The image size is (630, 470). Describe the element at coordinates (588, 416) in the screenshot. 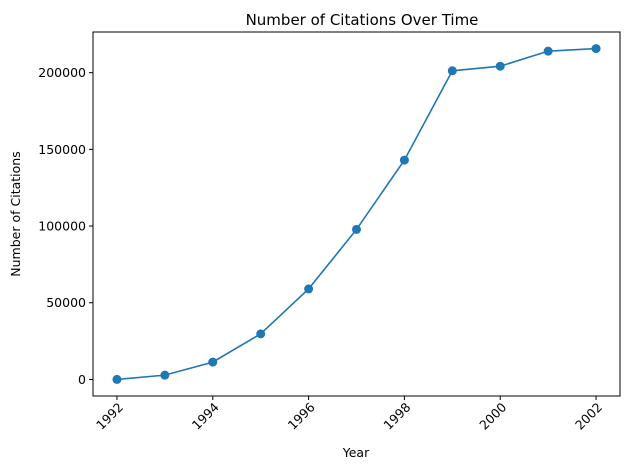

I see `x-tick-label: 2002` at that location.